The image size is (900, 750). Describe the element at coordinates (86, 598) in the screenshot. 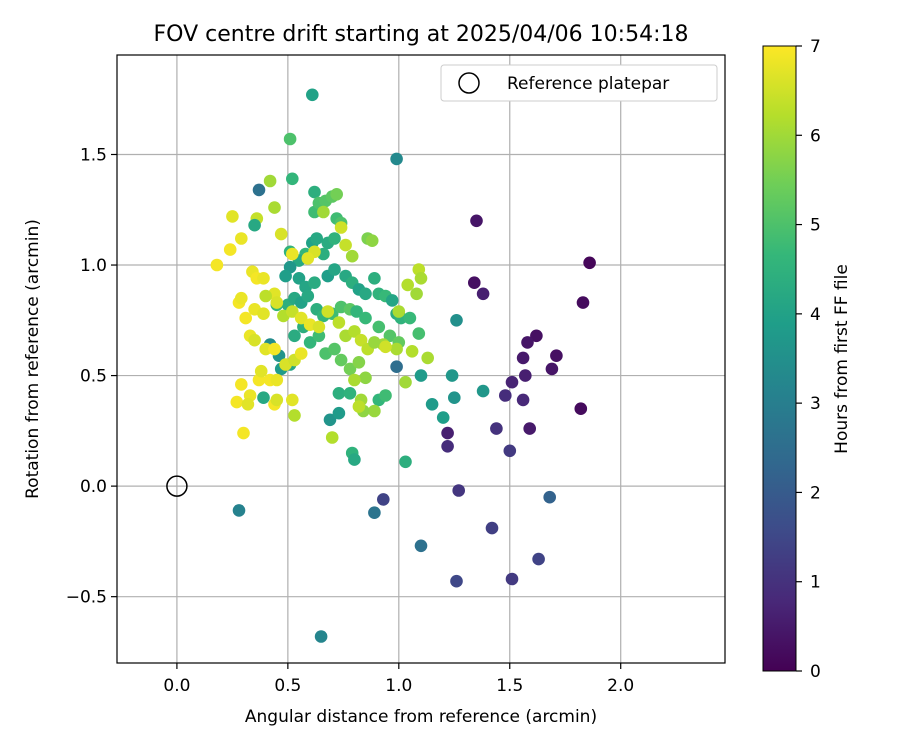

I see `y-tick-label: −0.5` at that location.